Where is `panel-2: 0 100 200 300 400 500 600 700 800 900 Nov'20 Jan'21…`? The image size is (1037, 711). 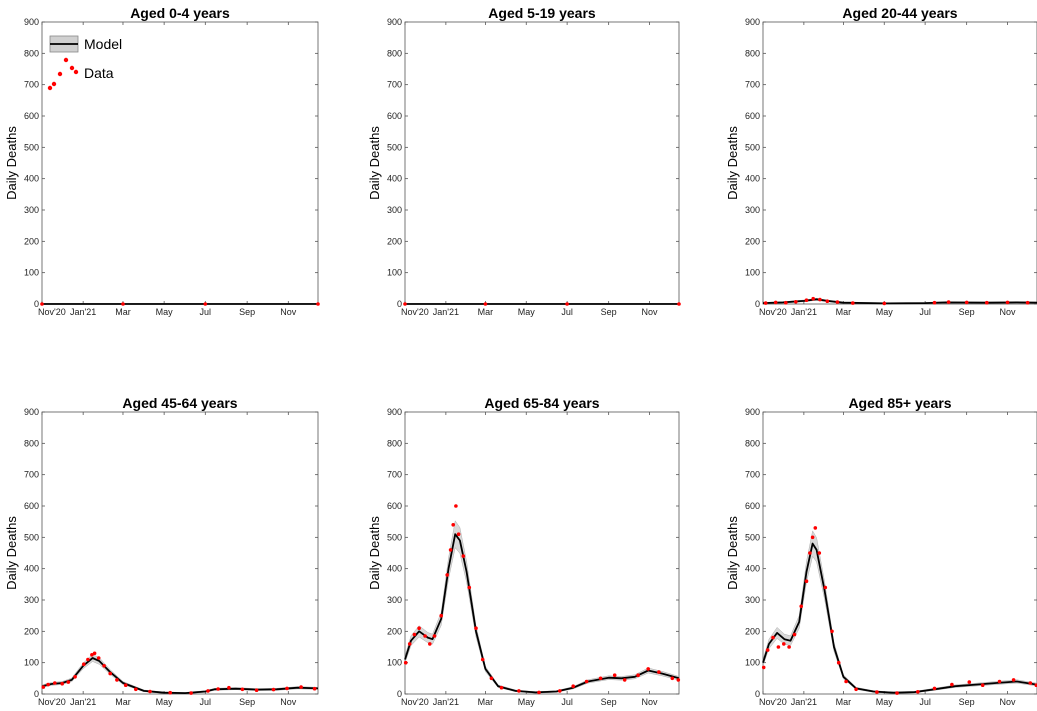
panel-2: 0 100 200 300 400 500 600 700 800 900 Nov'20 Jan'21… is located at coordinates (524, 161).